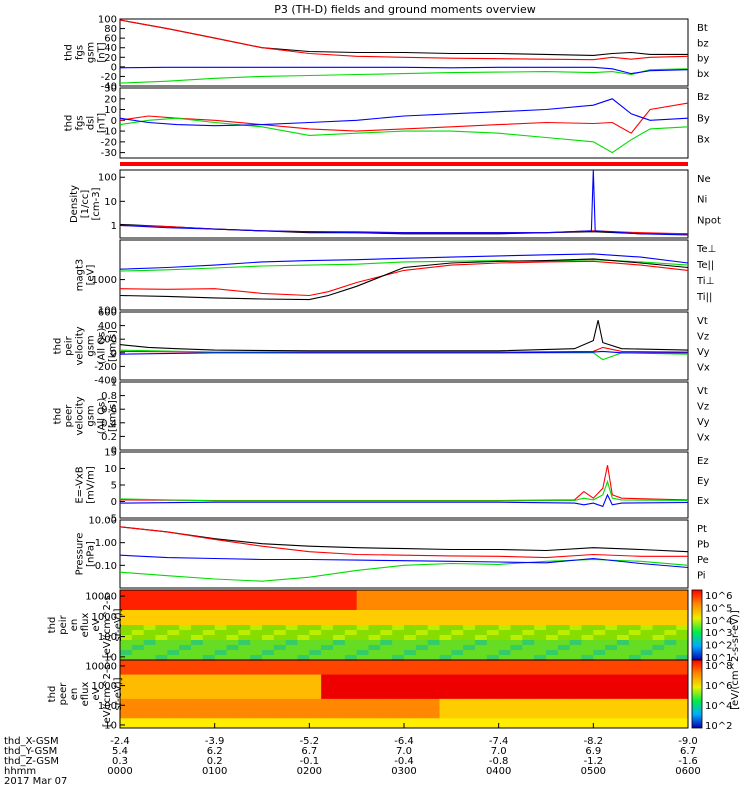 The width and height of the screenshot is (750, 800). Describe the element at coordinates (702, 529) in the screenshot. I see `legend-entry: Pt` at that location.